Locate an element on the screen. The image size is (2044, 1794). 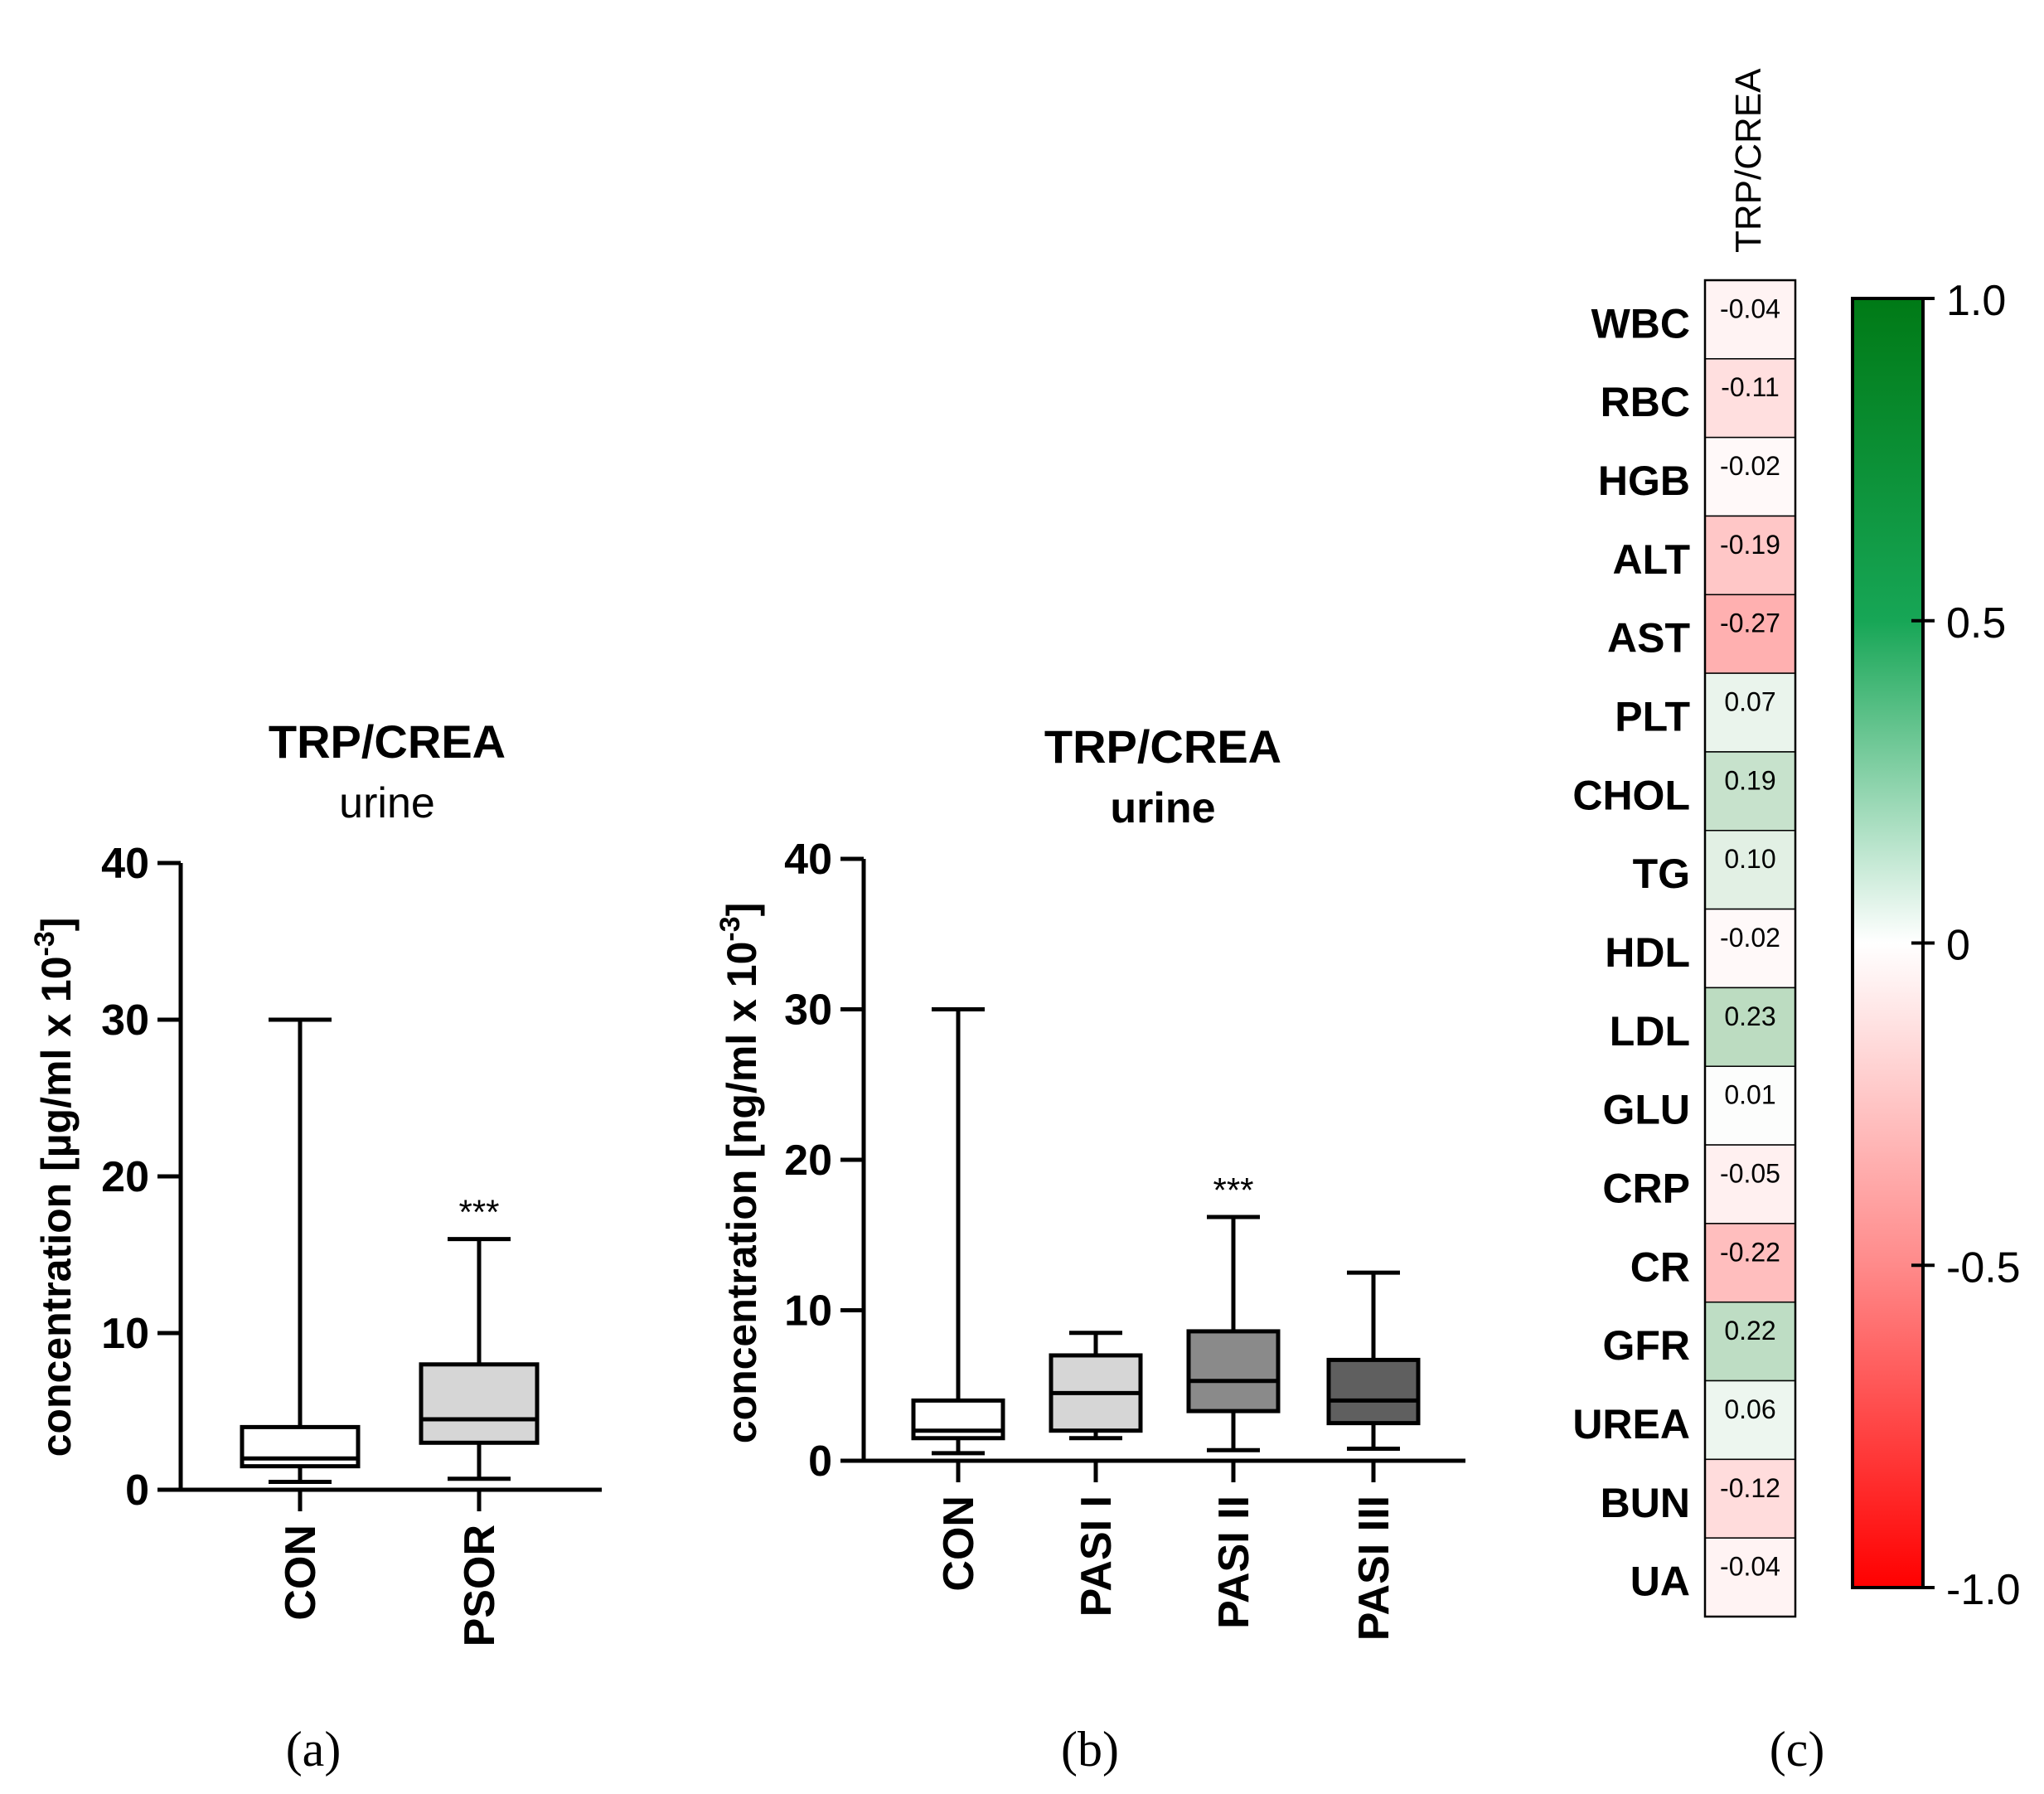
heatmap-value-glu: 0.01 is located at coordinates (1749, 1095).